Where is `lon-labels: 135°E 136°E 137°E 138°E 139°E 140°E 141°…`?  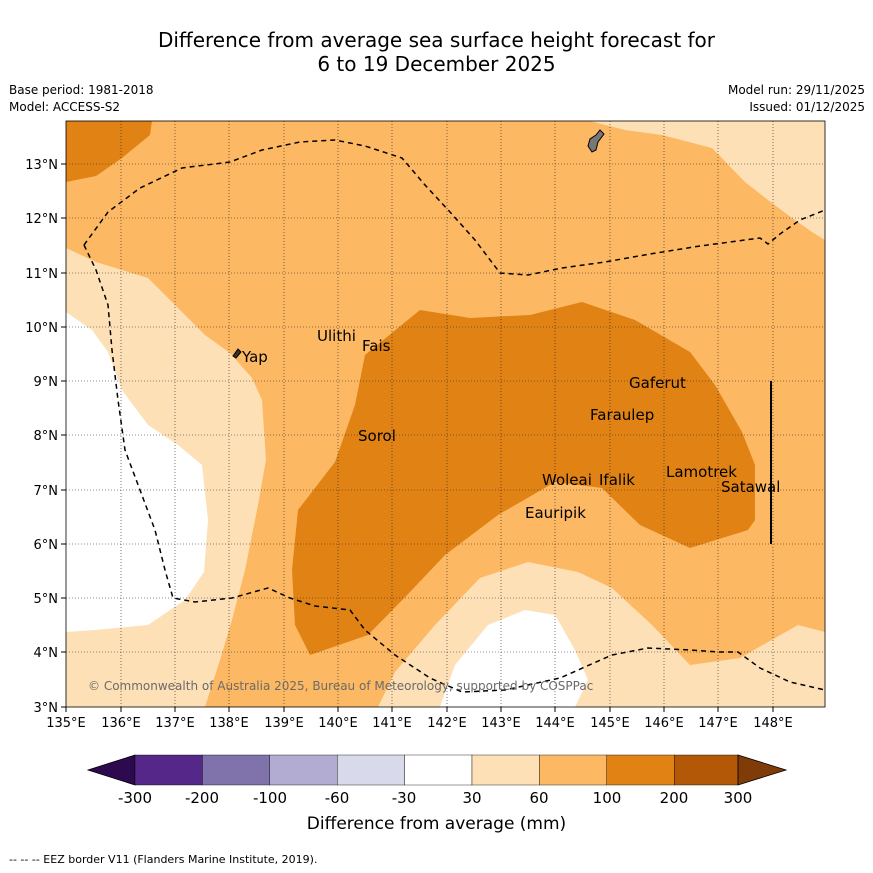 lon-labels: 135°E 136°E 137°E 138°E 139°E 140°E 141°… is located at coordinates (419, 723).